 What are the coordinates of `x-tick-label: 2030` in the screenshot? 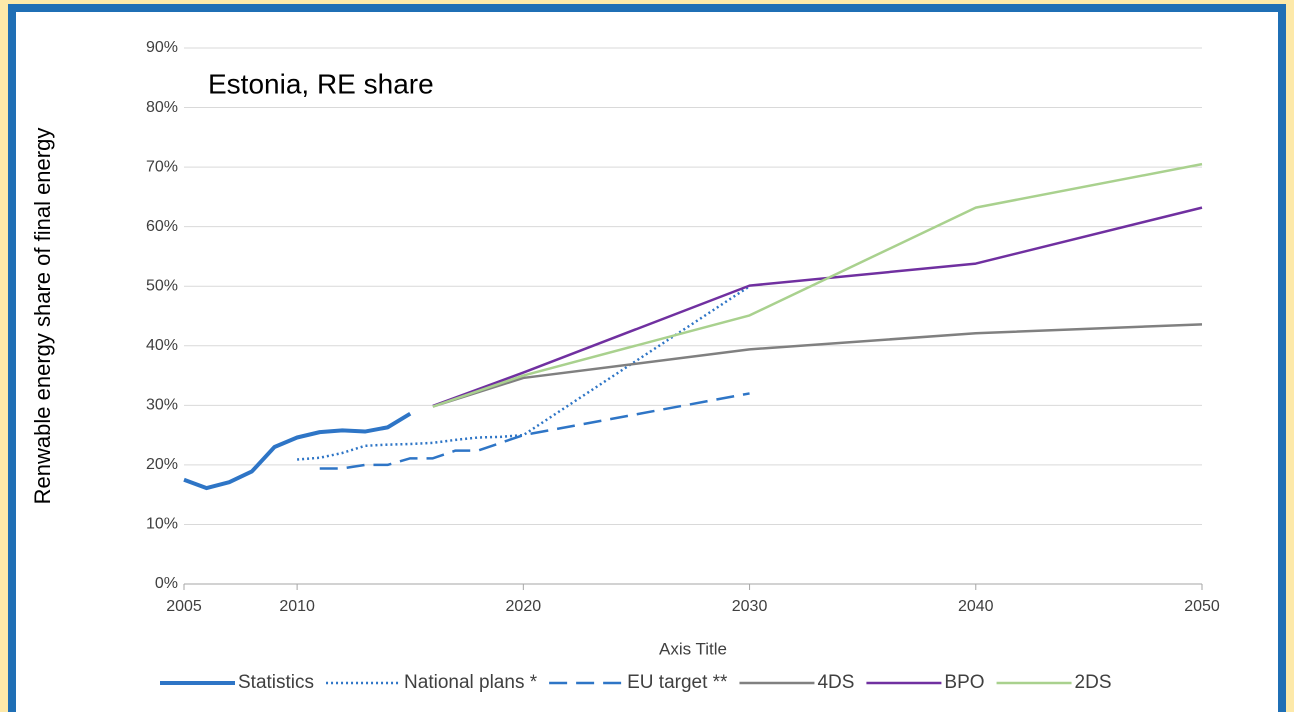 It's located at (750, 606).